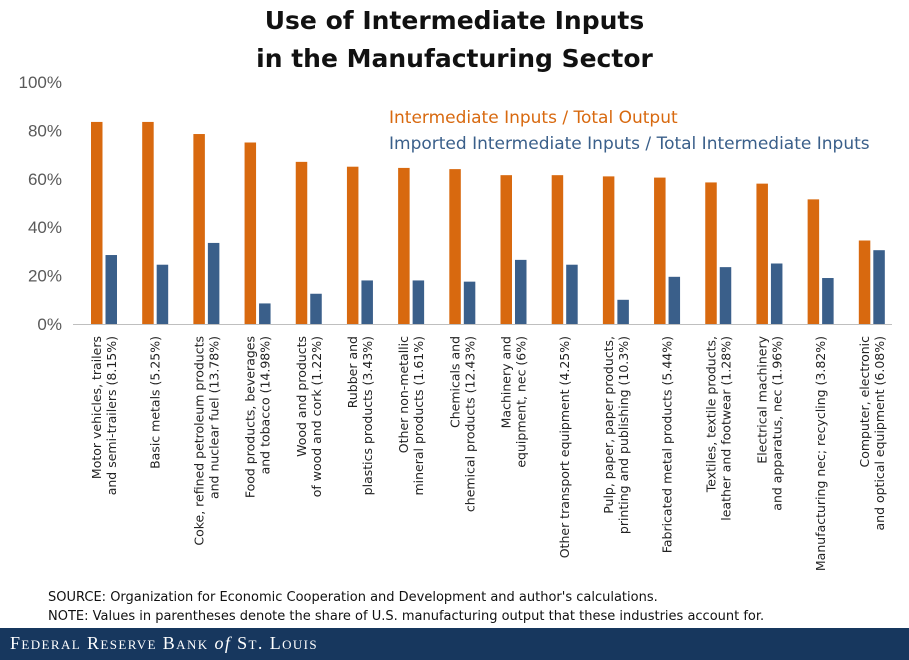 This screenshot has width=909, height=660. Describe the element at coordinates (45, 179) in the screenshot. I see `y-tick-label: 60%` at that location.